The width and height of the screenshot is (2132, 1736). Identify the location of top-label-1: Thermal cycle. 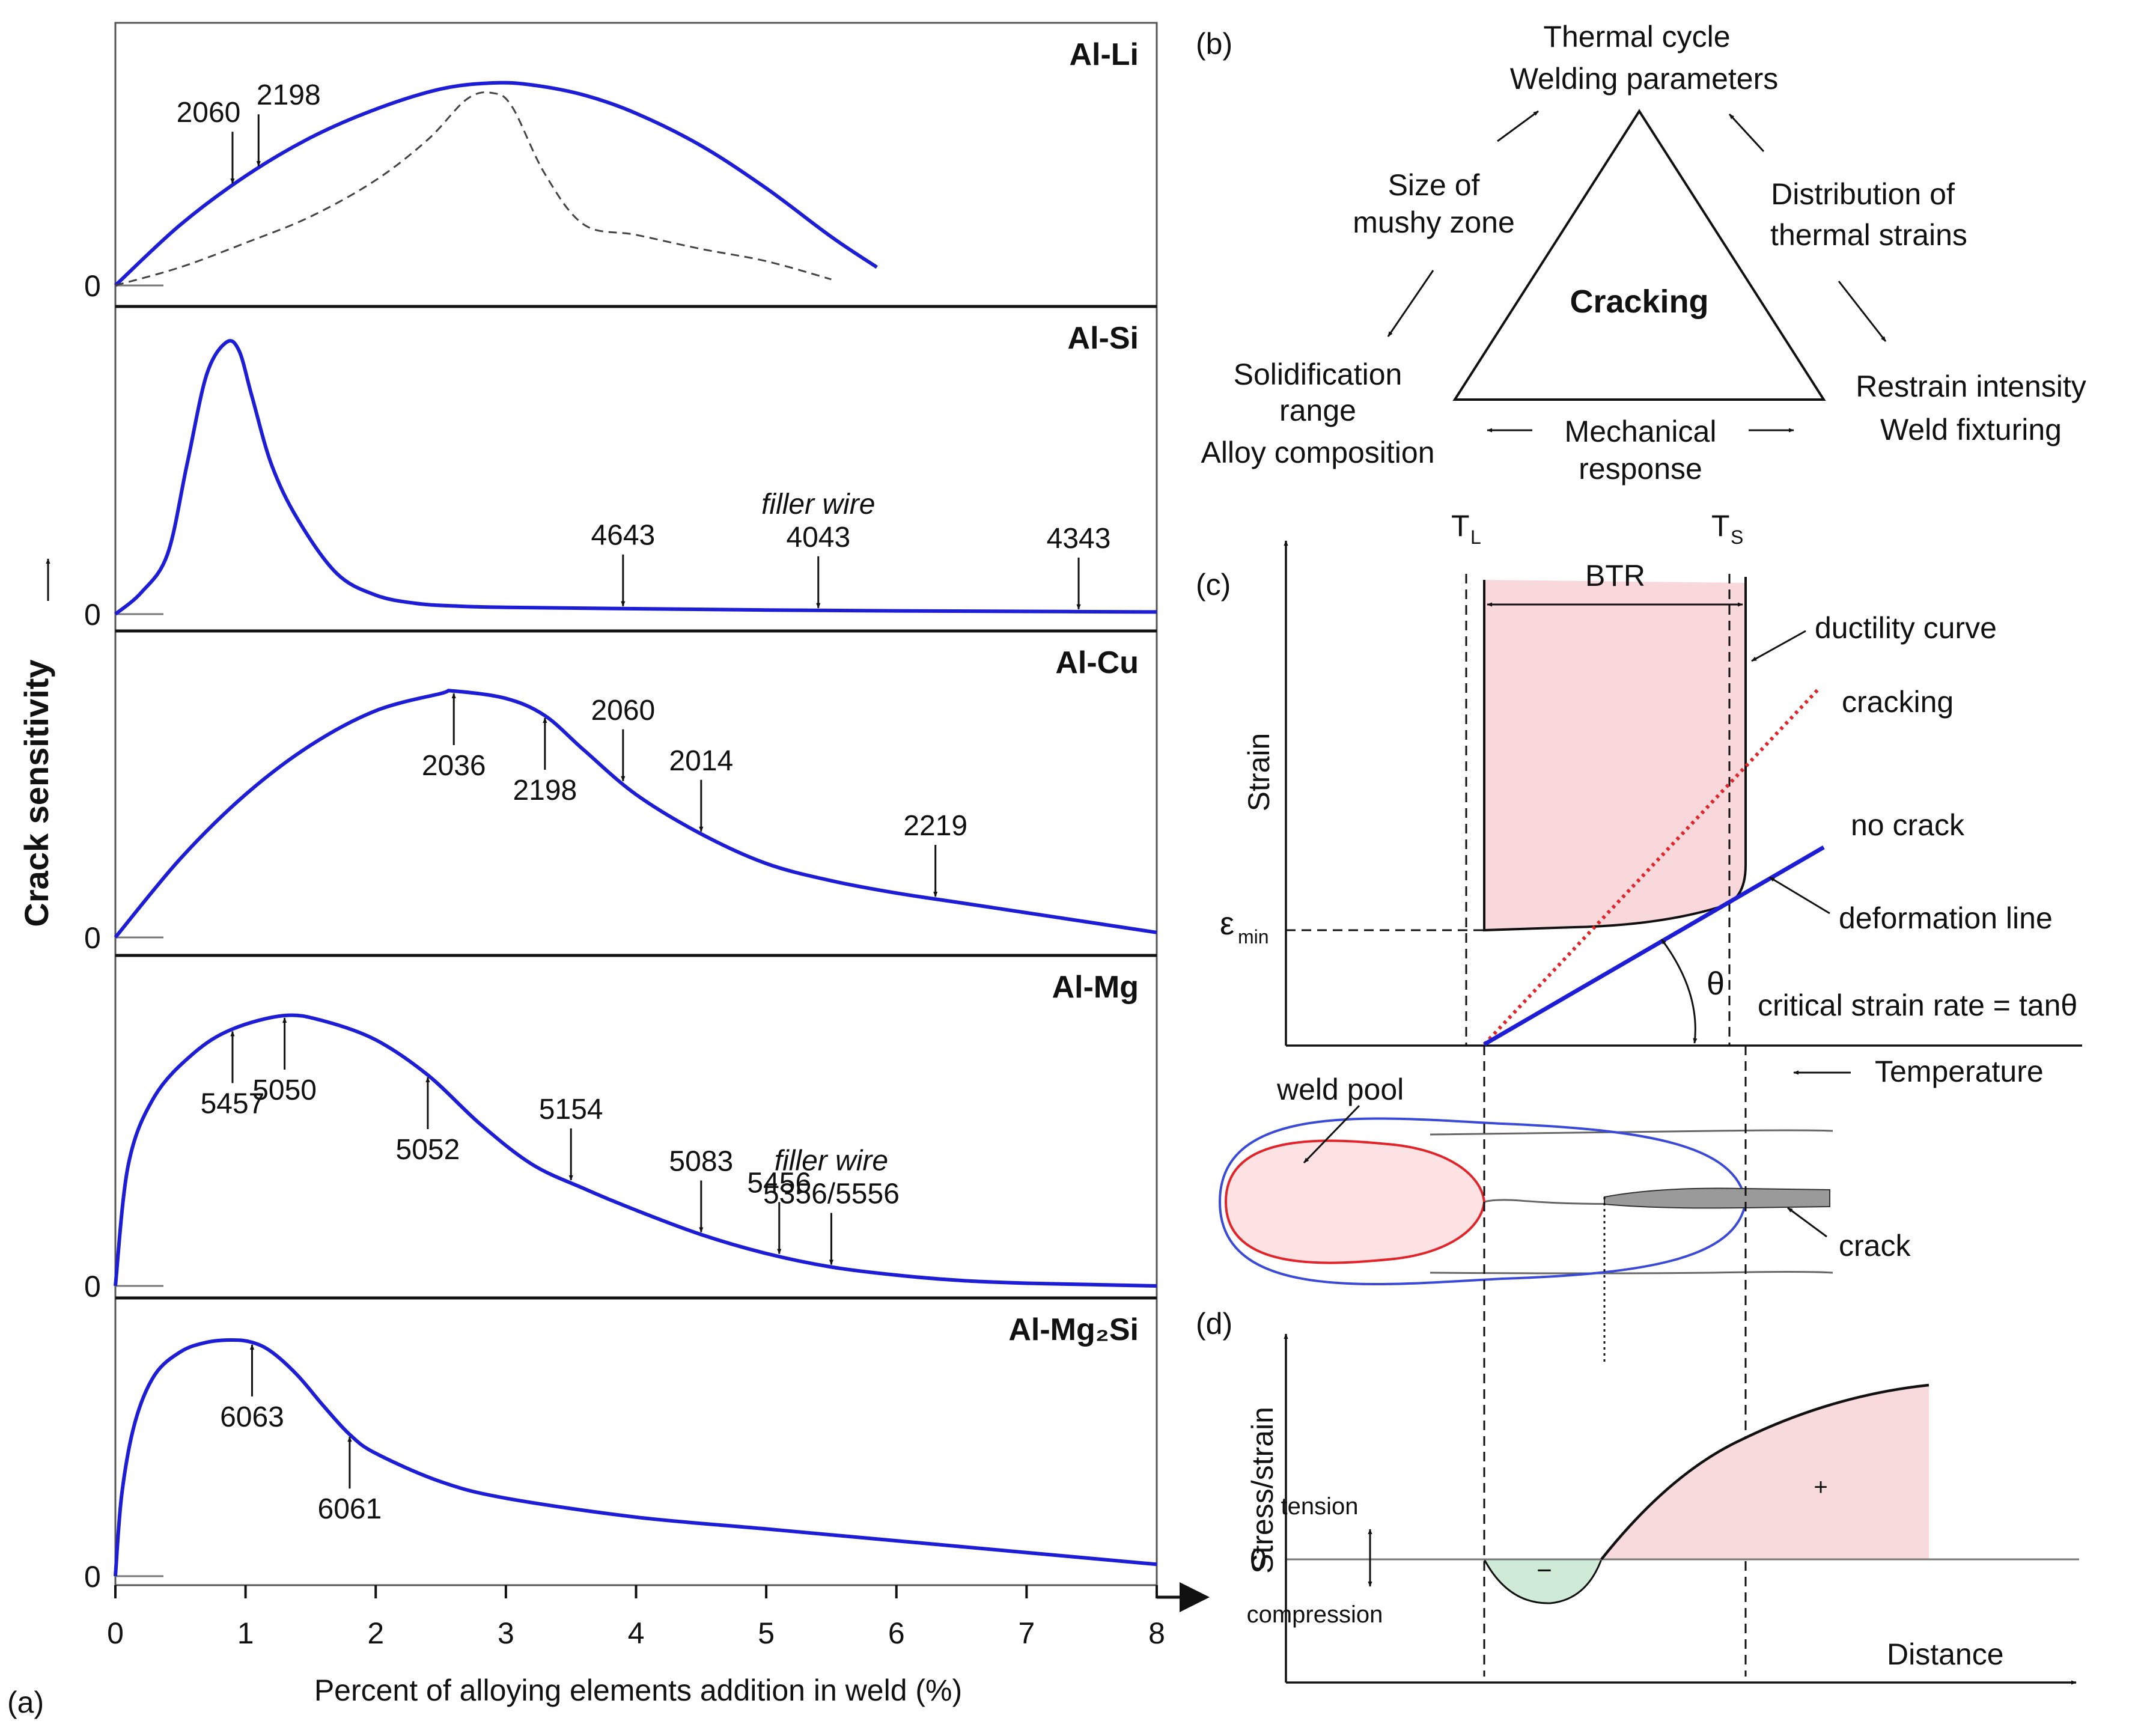
(1636, 36).